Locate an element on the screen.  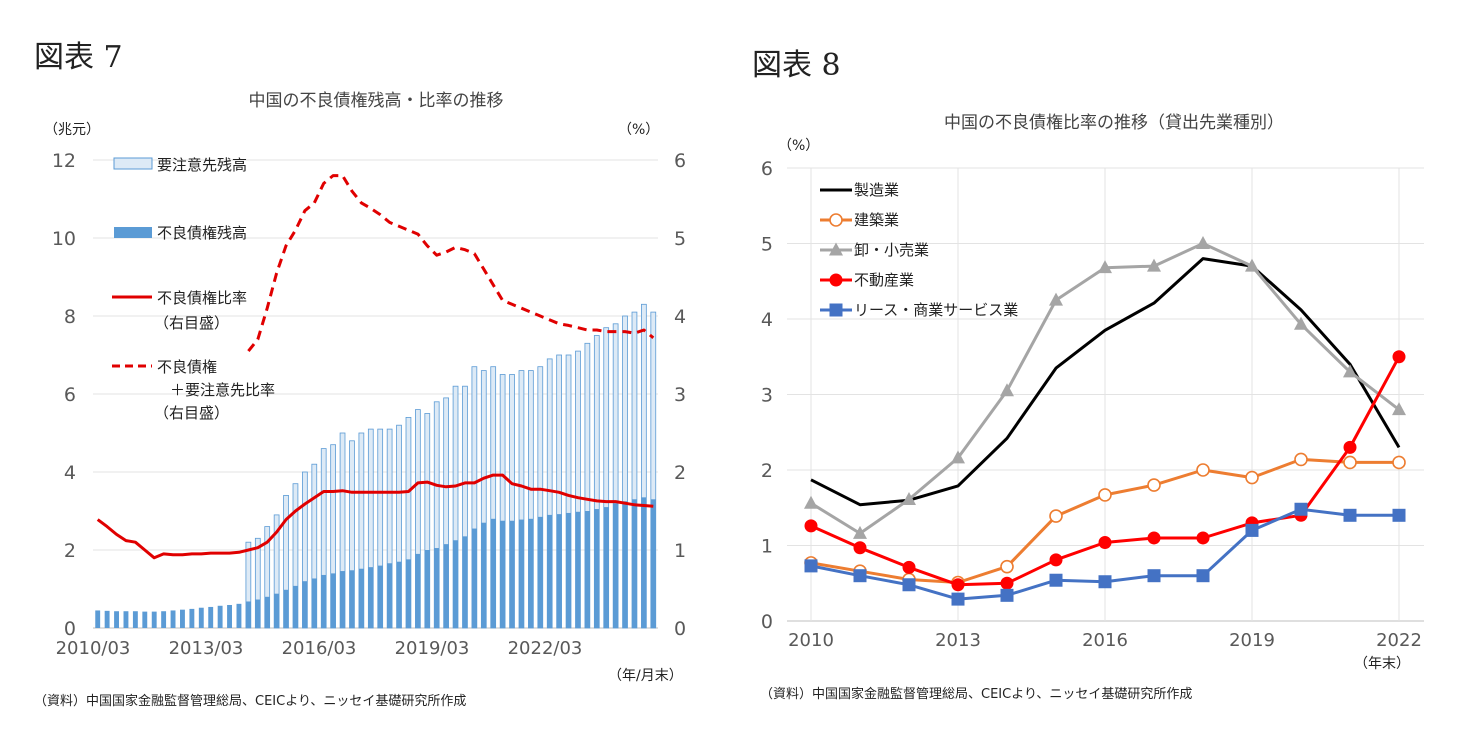
chart-7-y-right-tick: 2 is located at coordinates (680, 473).